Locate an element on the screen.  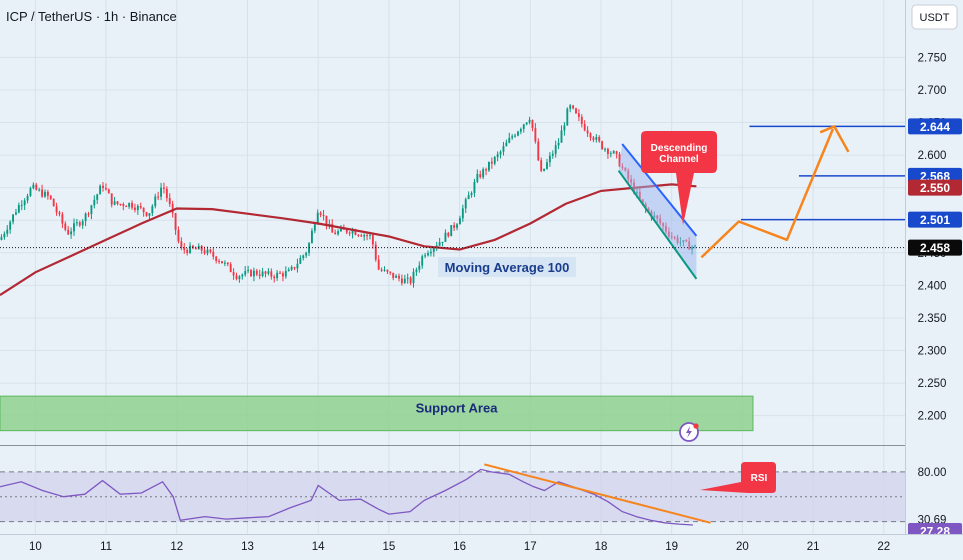
currency-label: USDT is located at coordinates (935, 18).